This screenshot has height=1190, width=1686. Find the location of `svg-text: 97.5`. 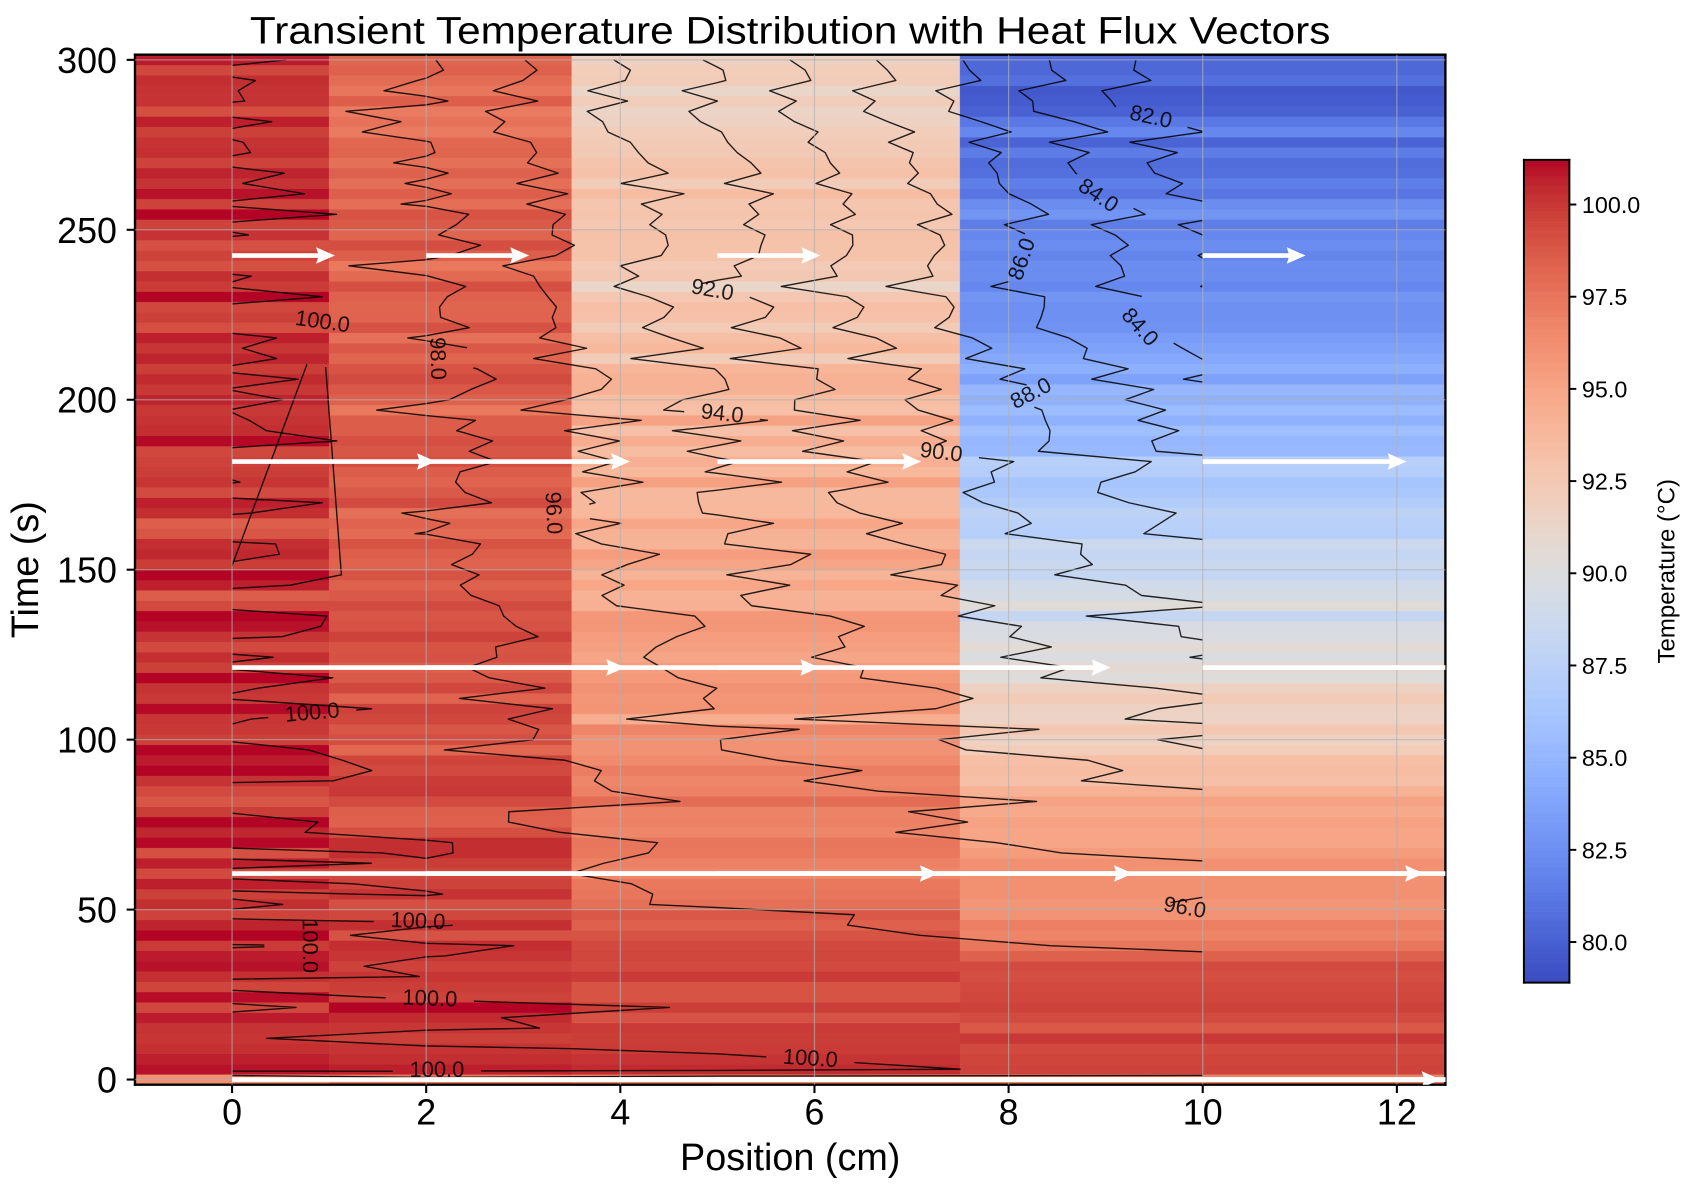

svg-text: 97.5 is located at coordinates (1604, 297).